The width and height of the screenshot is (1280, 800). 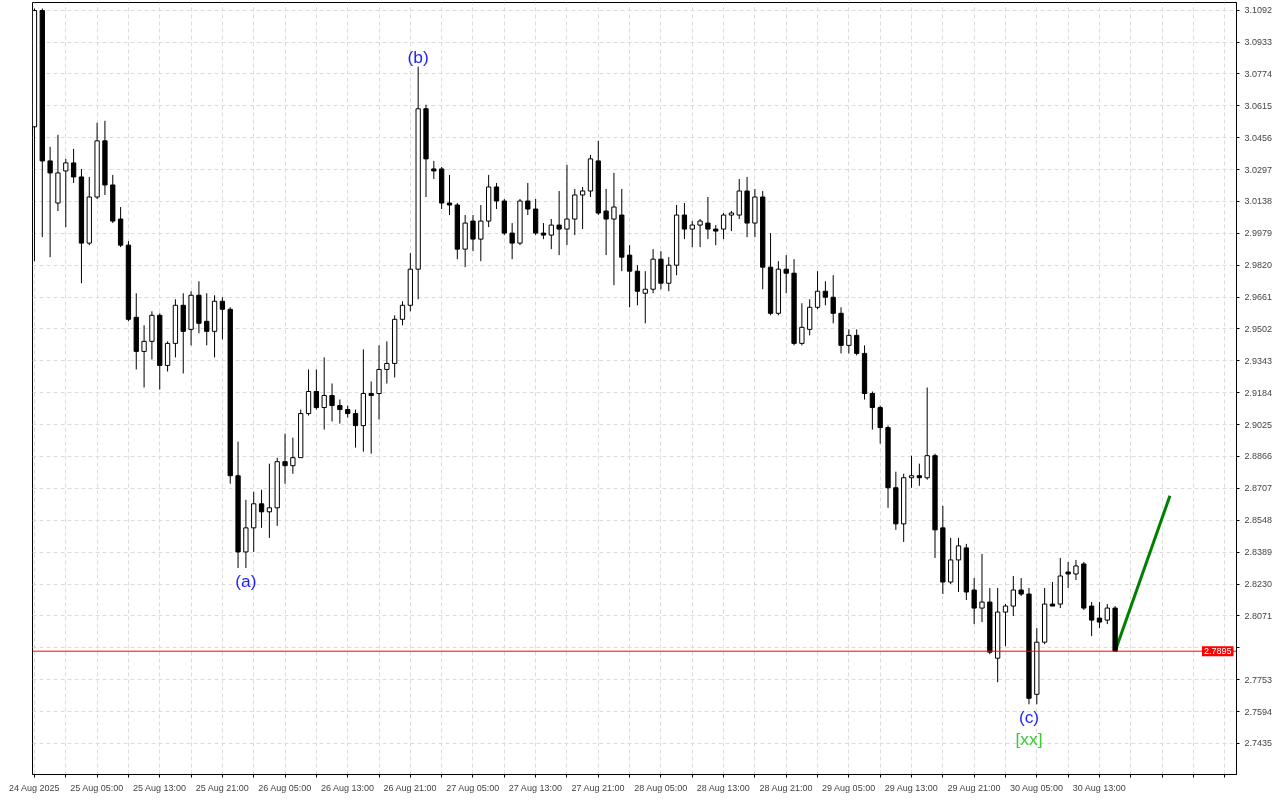 What do you see at coordinates (222, 787) in the screenshot?
I see `x-tick-label: 25 Aug 21:00` at bounding box center [222, 787].